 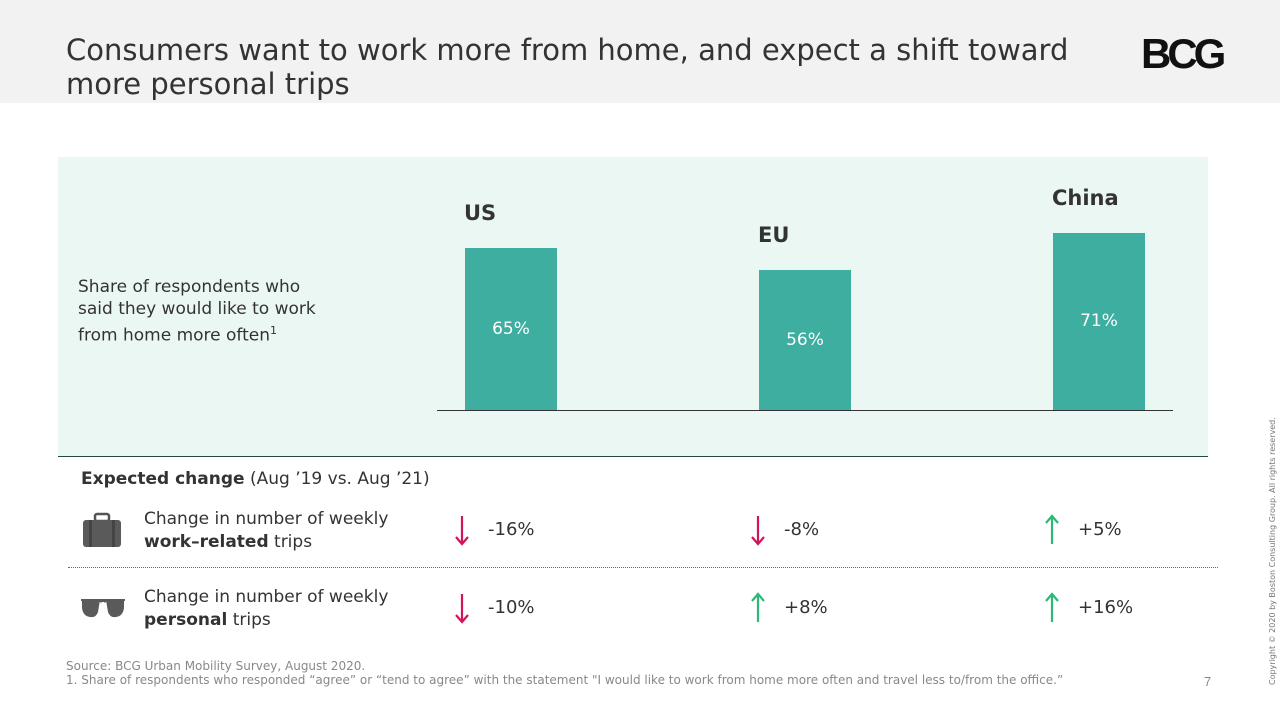 I want to click on row-divider, so click(x=643, y=567).